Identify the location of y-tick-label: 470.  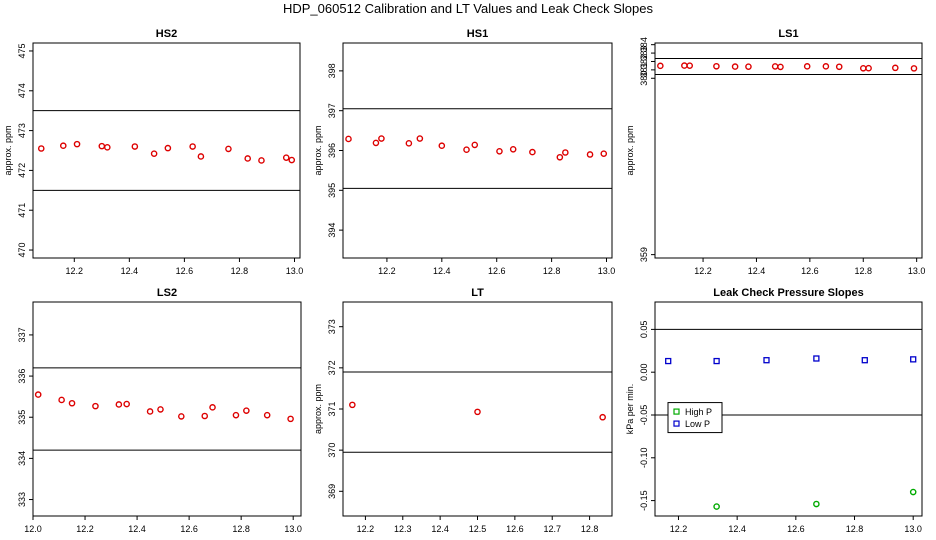
(22, 250).